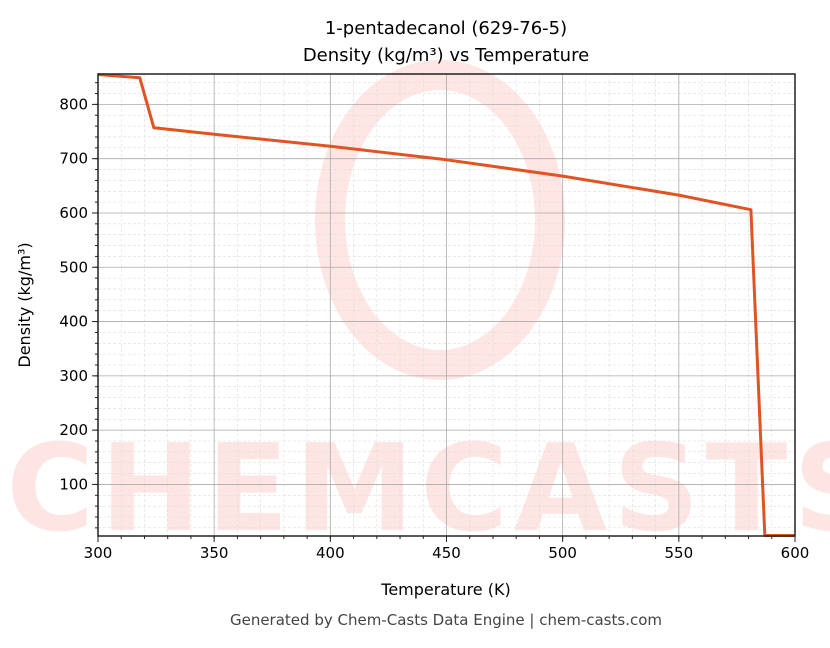 This screenshot has height=648, width=830. Describe the element at coordinates (562, 553) in the screenshot. I see `x-tick-label: 500` at that location.